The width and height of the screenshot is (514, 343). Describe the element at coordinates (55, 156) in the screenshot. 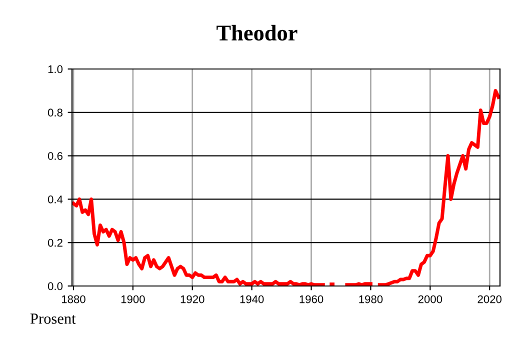

I see `y-tick-label: 0.6` at that location.